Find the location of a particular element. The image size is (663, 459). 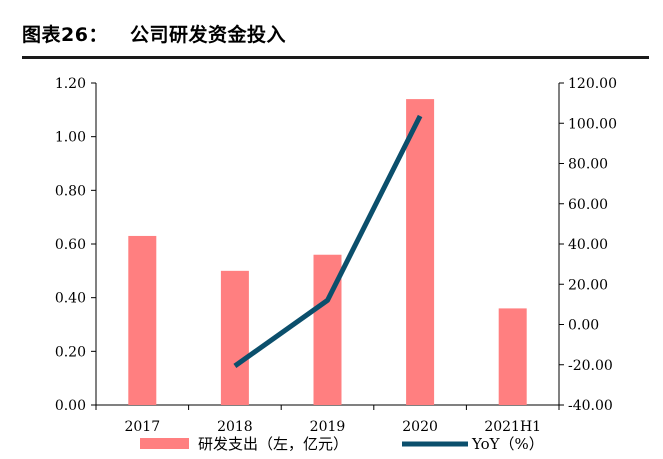

right-tick-label: 60.00 is located at coordinates (588, 205).